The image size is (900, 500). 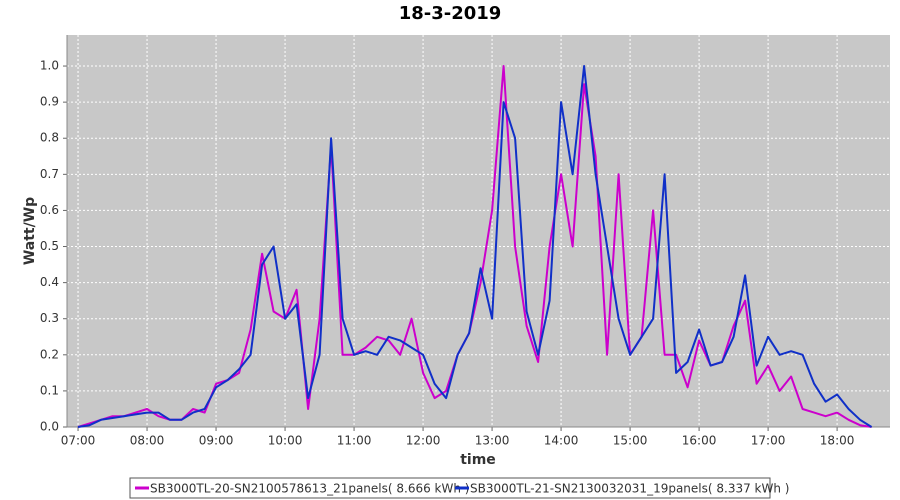 I want to click on y-axis-label: Watt/Wp, so click(x=30, y=231).